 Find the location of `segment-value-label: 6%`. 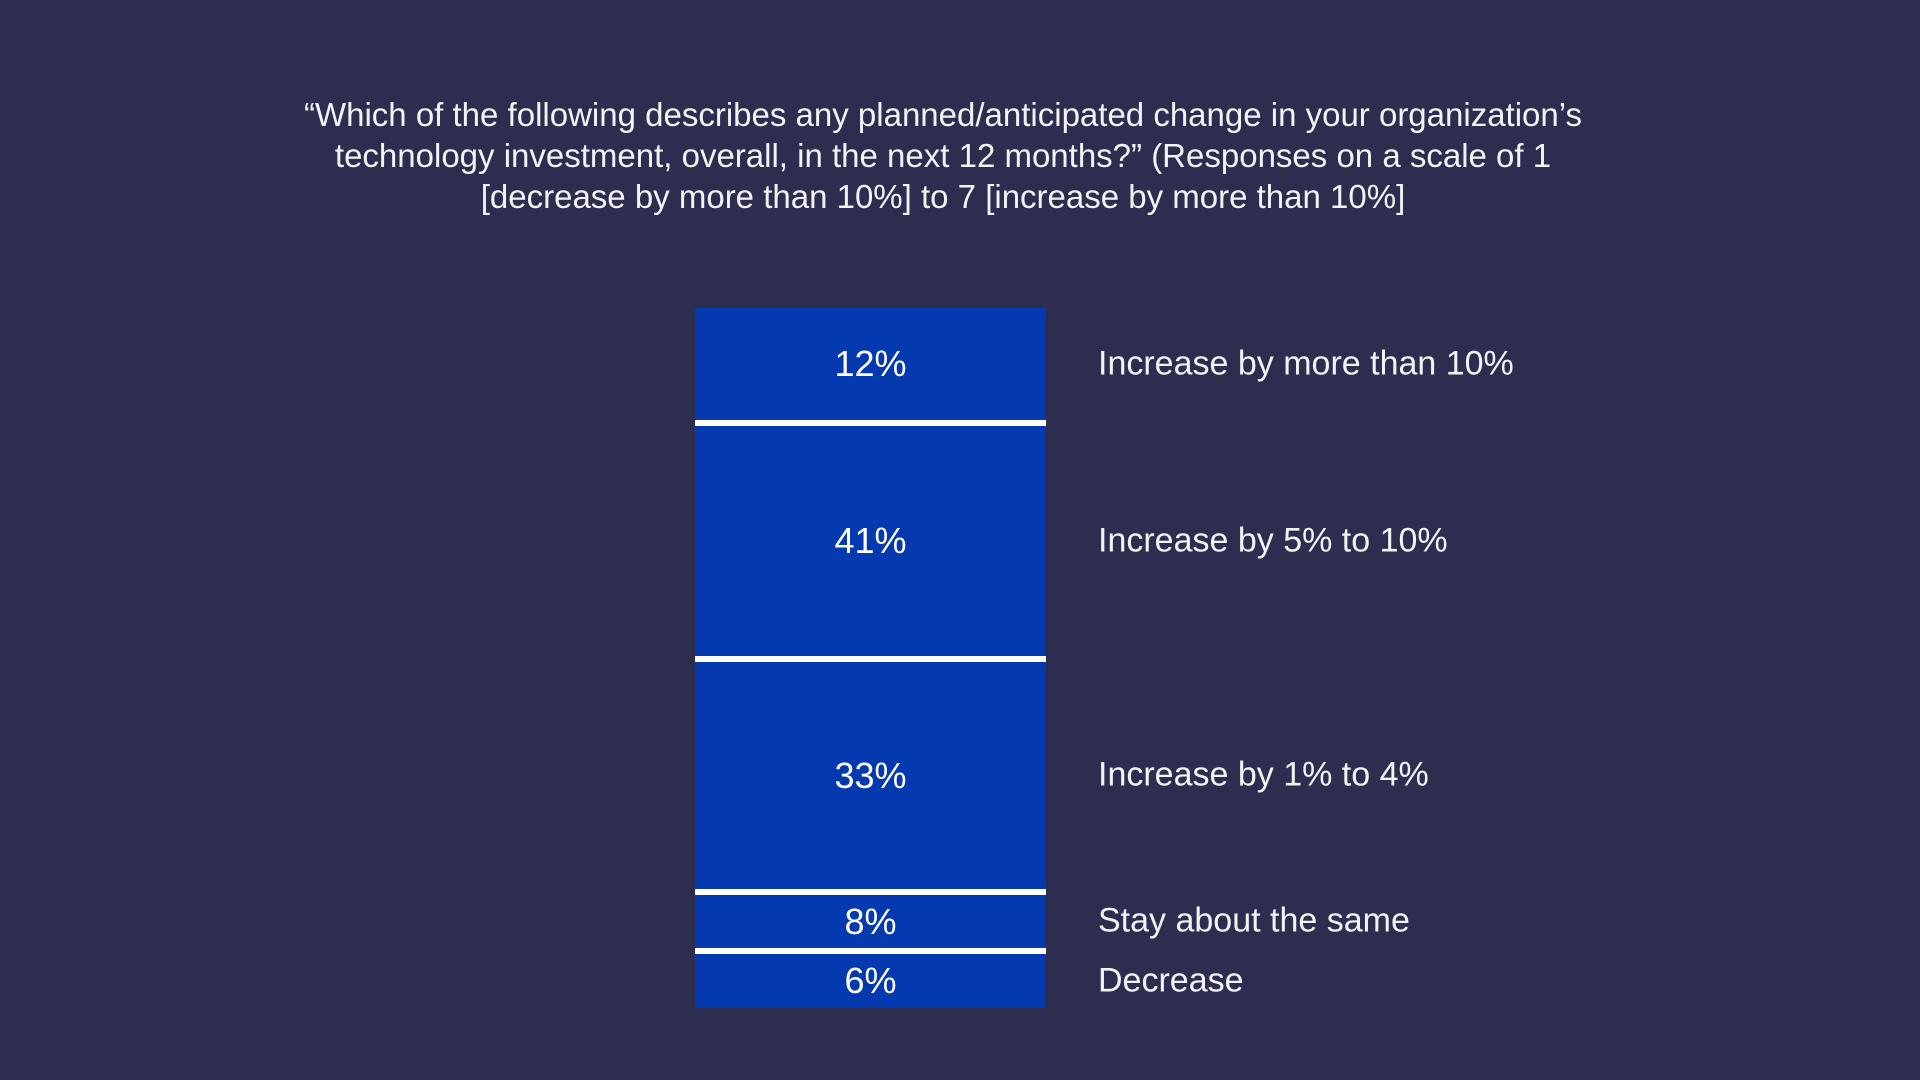

segment-value-label: 6% is located at coordinates (870, 980).